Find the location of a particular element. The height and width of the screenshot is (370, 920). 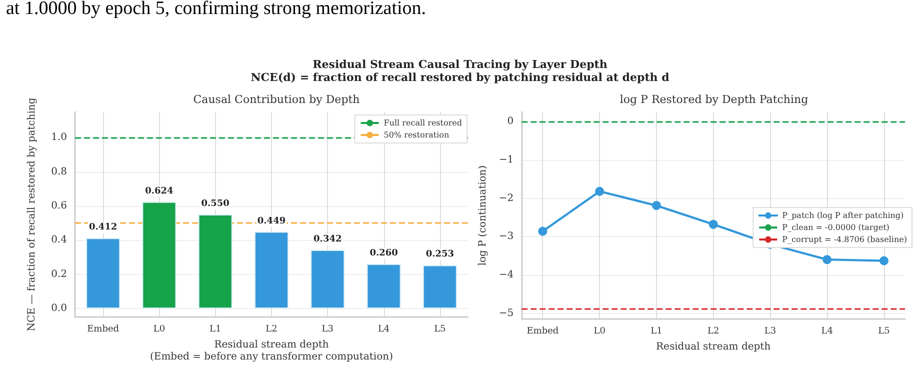

y-tick-label: 1.0 is located at coordinates (59, 138).